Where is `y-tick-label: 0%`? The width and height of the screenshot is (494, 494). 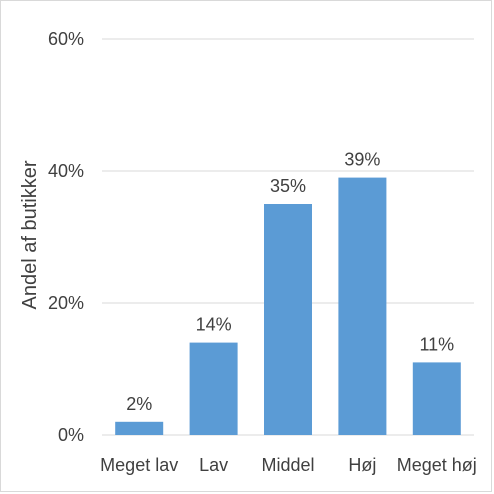
y-tick-label: 0% is located at coordinates (71, 435).